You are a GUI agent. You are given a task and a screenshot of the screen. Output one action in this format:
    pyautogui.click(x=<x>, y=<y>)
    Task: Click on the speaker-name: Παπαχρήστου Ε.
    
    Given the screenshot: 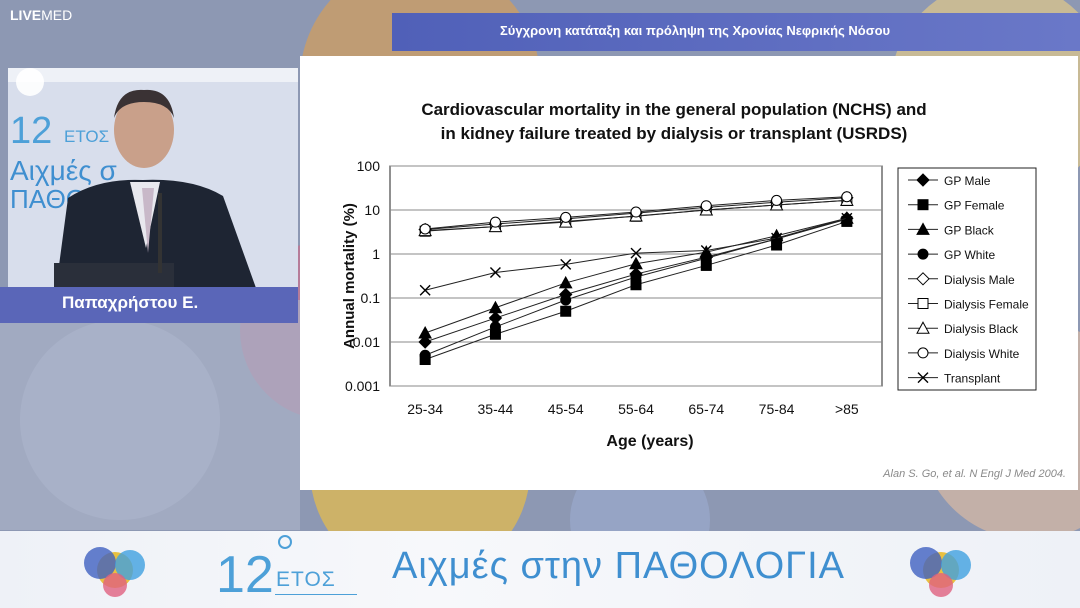 What is the action you would take?
    pyautogui.click(x=130, y=302)
    